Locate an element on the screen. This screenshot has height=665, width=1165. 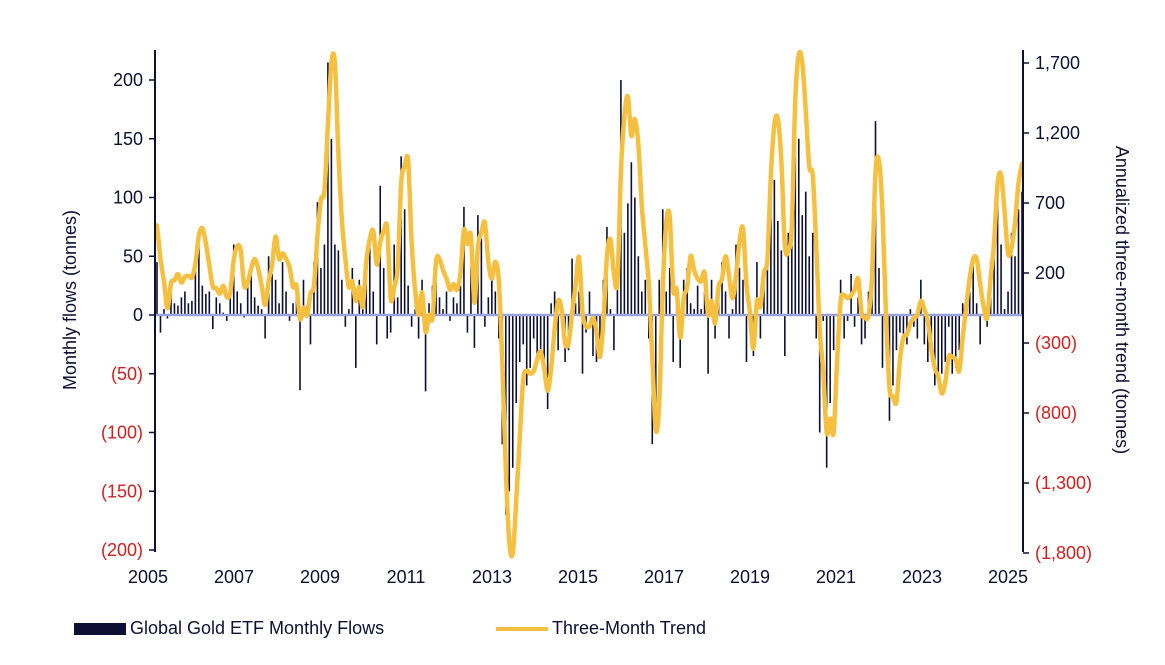
x-tick-label: 2007 is located at coordinates (234, 577).